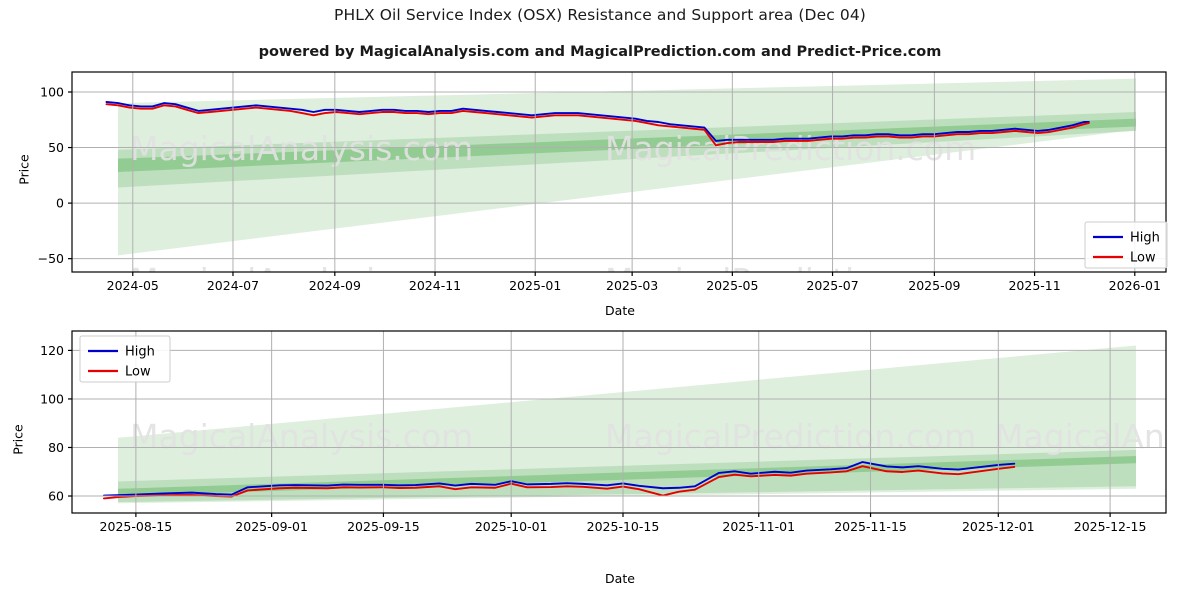 The image size is (1200, 600). Describe the element at coordinates (998, 526) in the screenshot. I see `x-tick-label: 2025-12-01` at that location.